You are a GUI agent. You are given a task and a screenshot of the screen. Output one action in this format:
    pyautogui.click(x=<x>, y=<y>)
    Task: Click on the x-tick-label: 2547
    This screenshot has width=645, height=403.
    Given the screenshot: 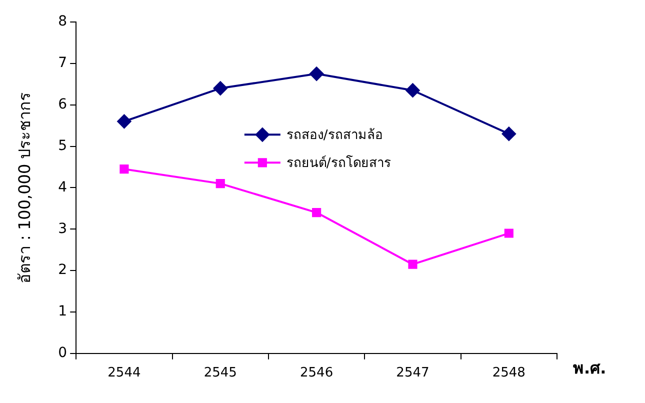 What is the action you would take?
    pyautogui.click(x=413, y=373)
    